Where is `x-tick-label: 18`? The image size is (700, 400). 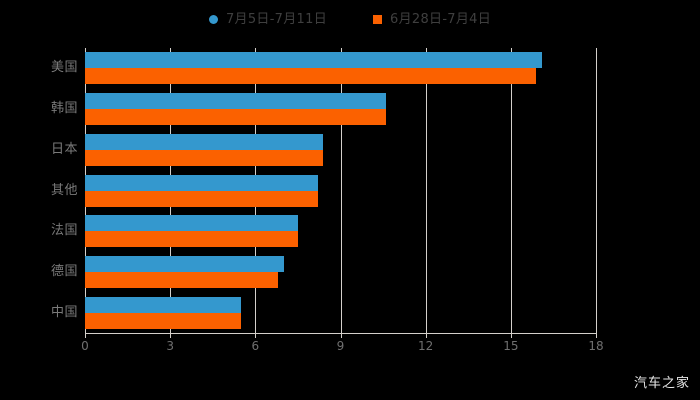 x-tick-label: 18 is located at coordinates (596, 346).